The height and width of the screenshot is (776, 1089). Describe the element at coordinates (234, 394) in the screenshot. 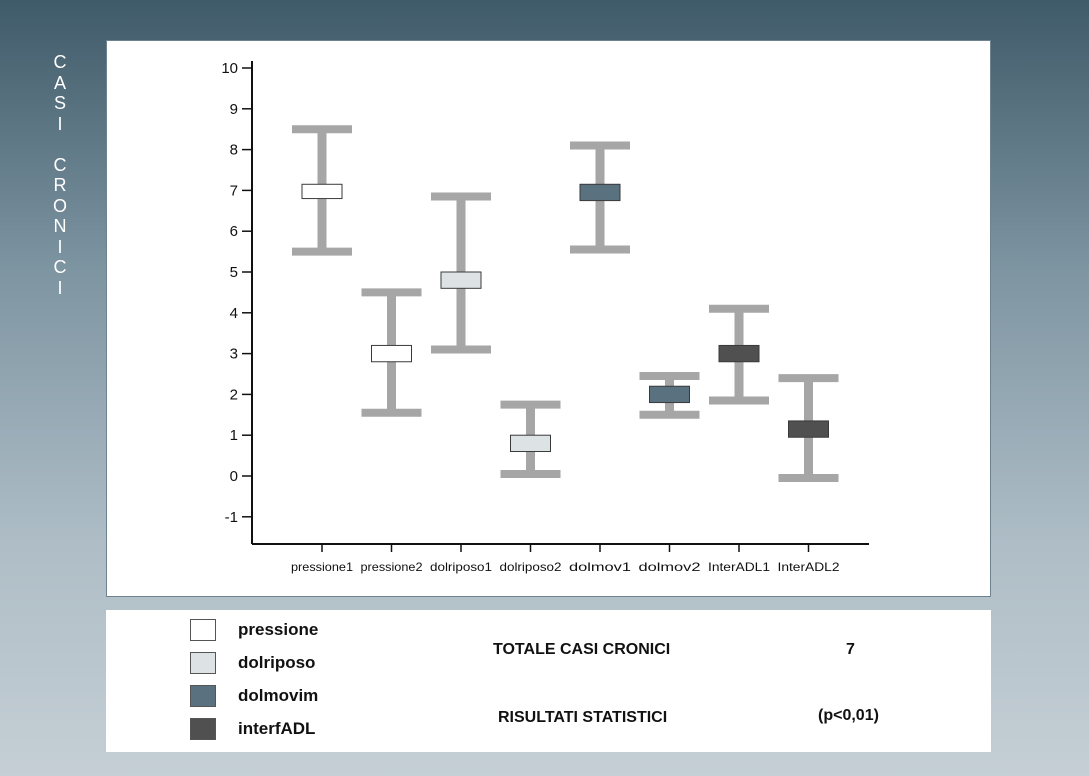

I see `y-tick-label: 2` at that location.